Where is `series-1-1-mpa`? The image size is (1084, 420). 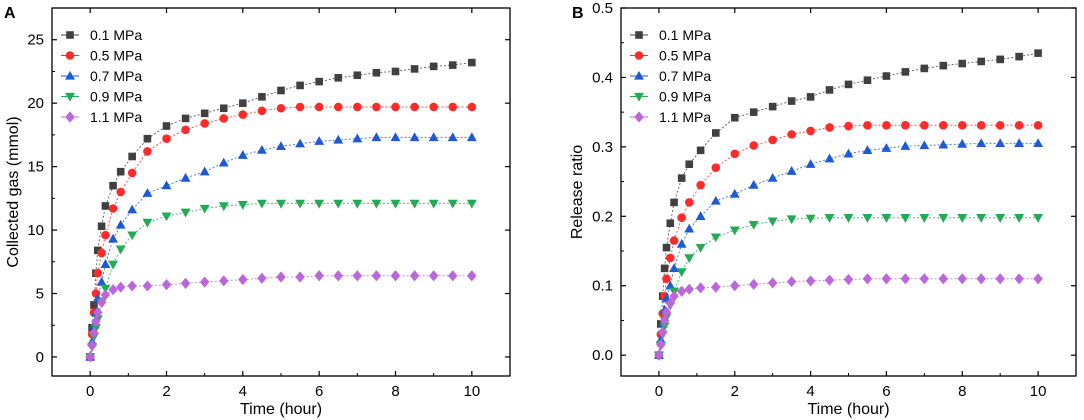
series-1-1-mpa is located at coordinates (281, 316).